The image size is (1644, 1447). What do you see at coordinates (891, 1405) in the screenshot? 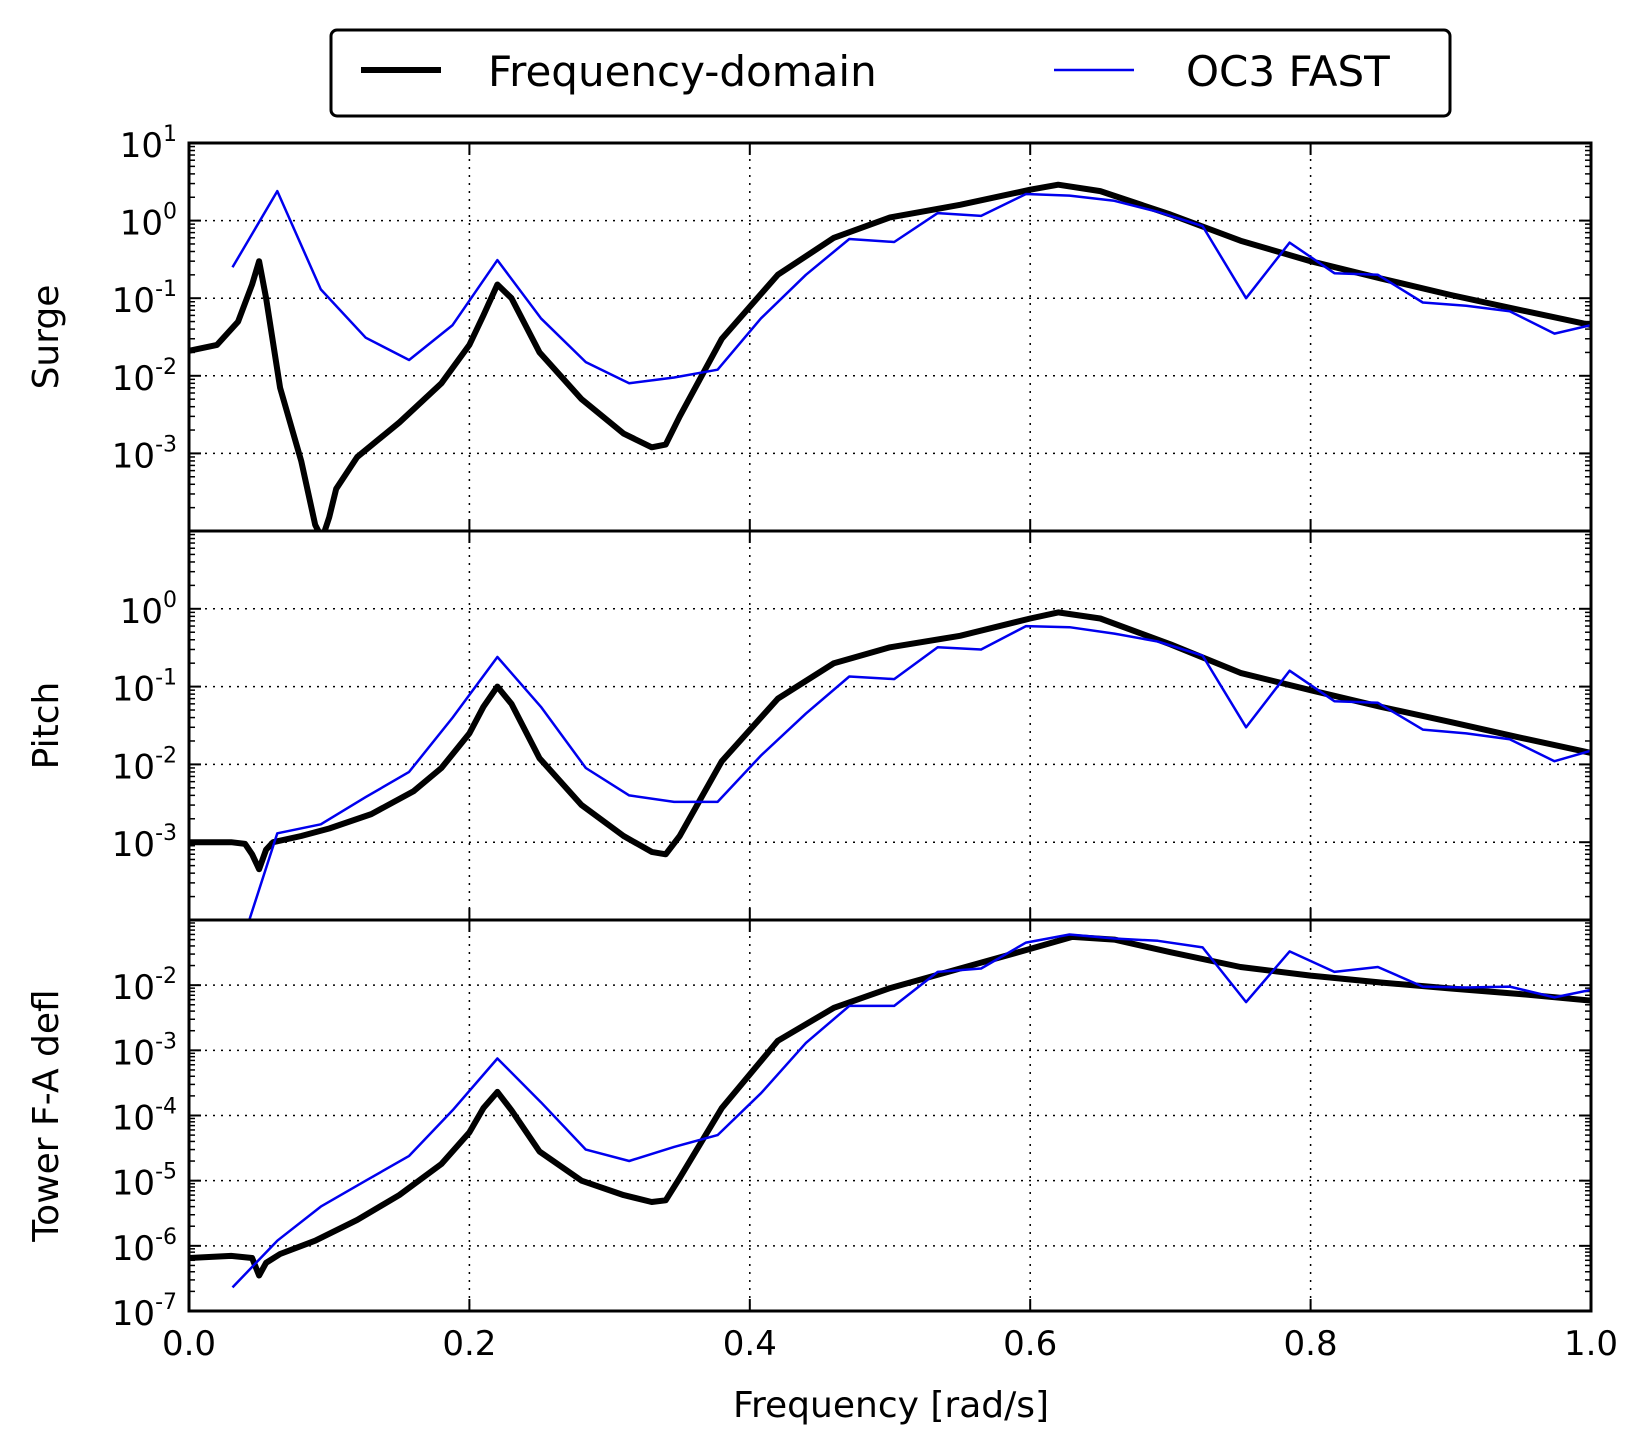
I see `x-axis-label: Frequency [rad/s]` at bounding box center [891, 1405].